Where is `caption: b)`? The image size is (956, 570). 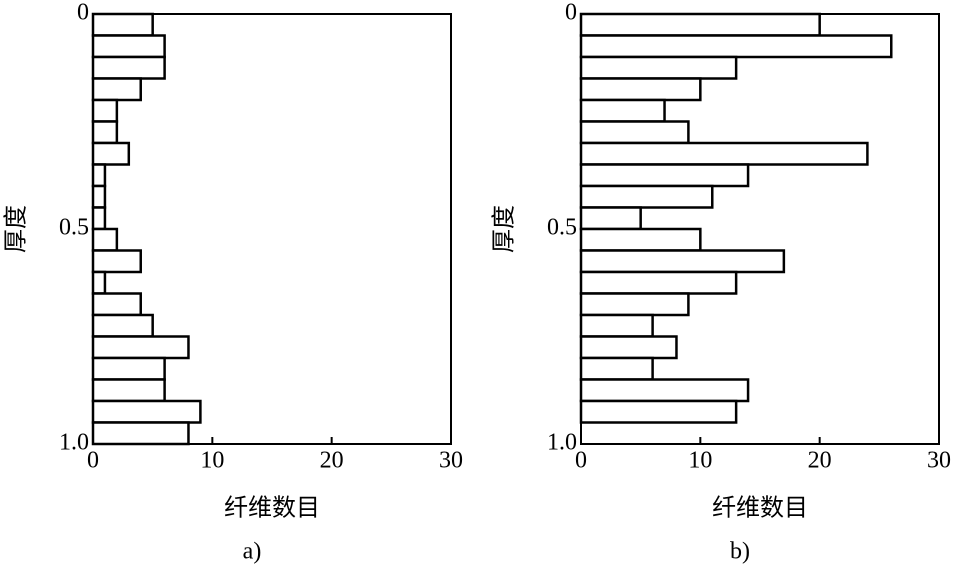 caption: b) is located at coordinates (740, 552).